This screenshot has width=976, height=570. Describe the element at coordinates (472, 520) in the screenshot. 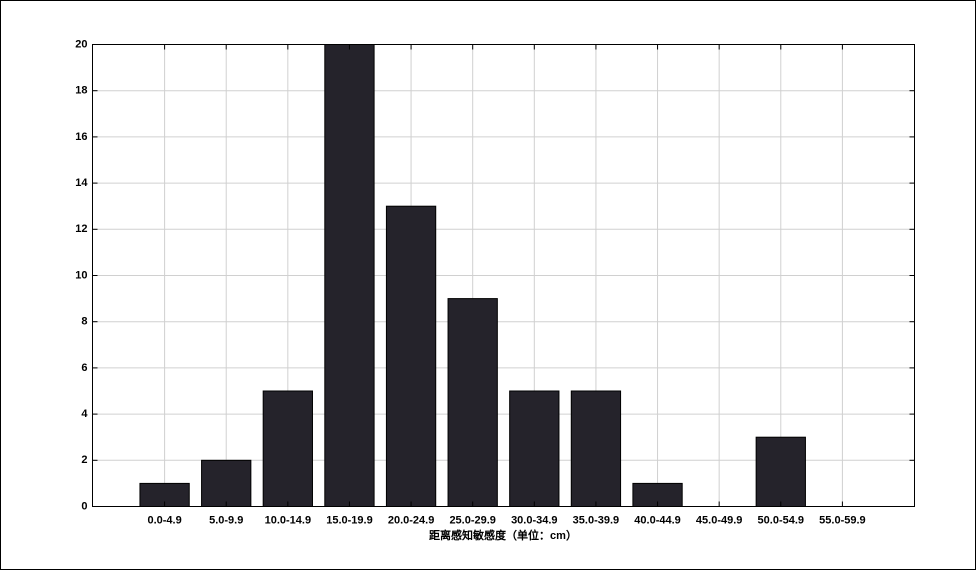

I see `x-tick-label: 25.0-29.9` at that location.